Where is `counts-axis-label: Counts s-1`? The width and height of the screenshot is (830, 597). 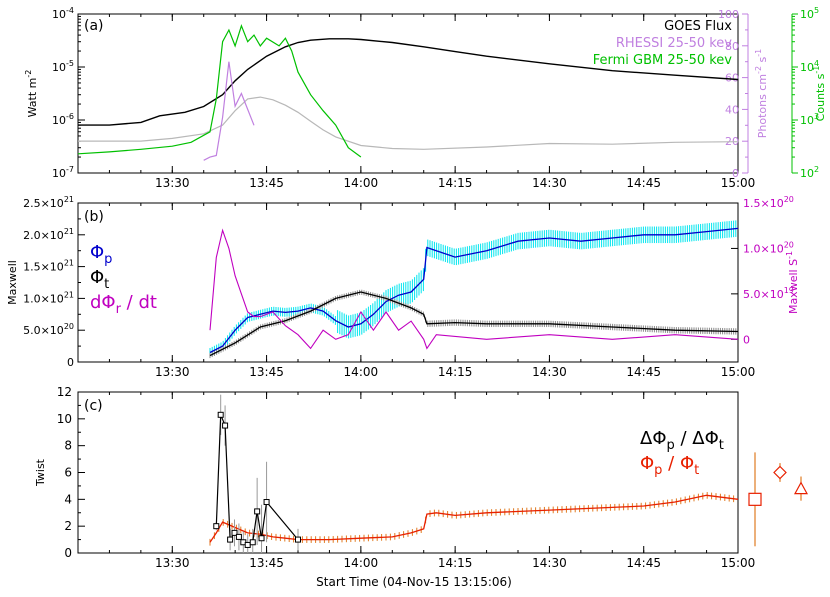 counts-axis-label: Counts s-1 is located at coordinates (819, 94).